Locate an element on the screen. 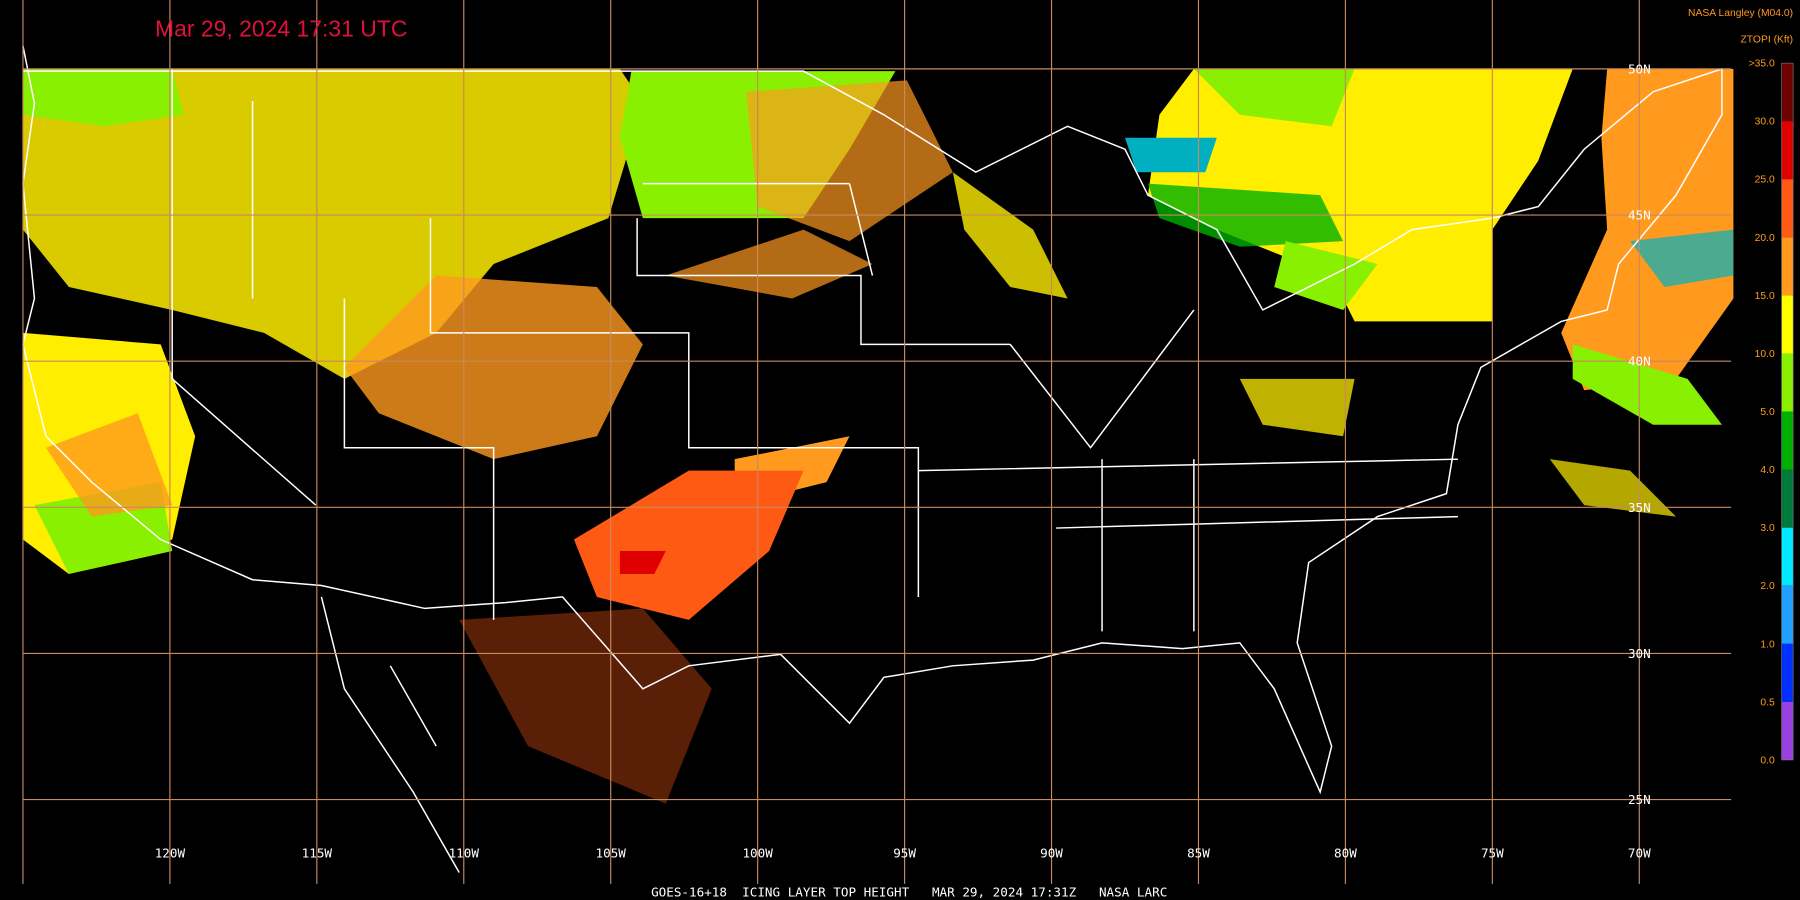 The image size is (1800, 900). legend-label: 10.0 is located at coordinates (1765, 354).